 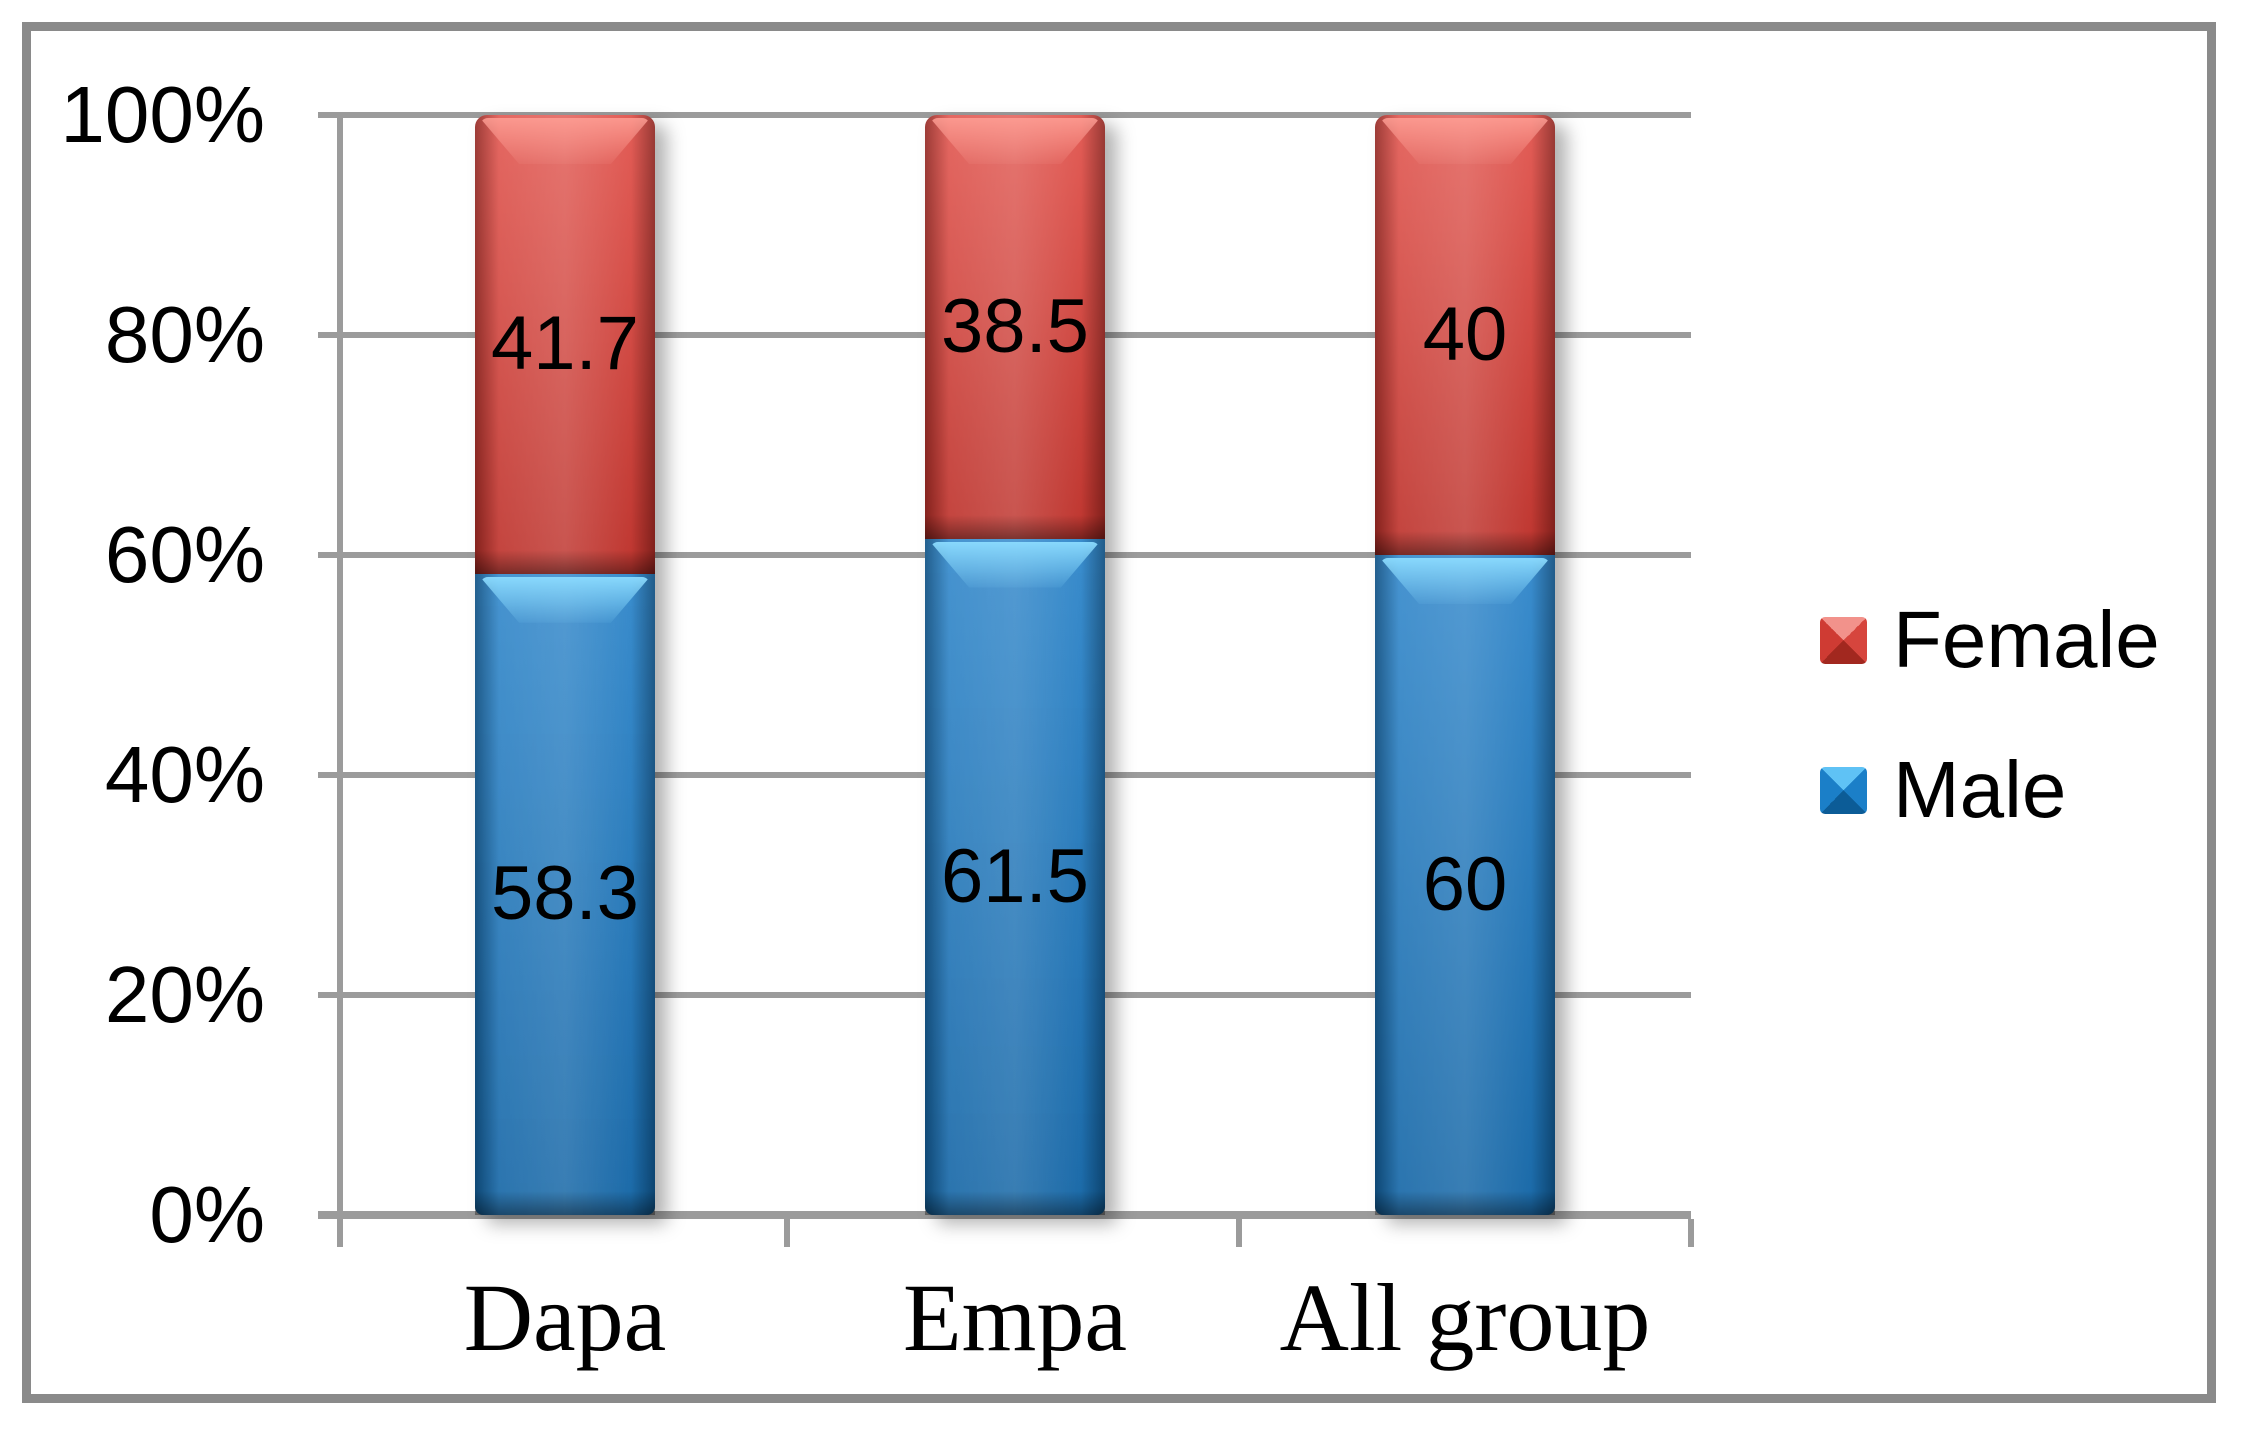 I want to click on x-axis-label-empa: Empa, so click(x=1015, y=1317).